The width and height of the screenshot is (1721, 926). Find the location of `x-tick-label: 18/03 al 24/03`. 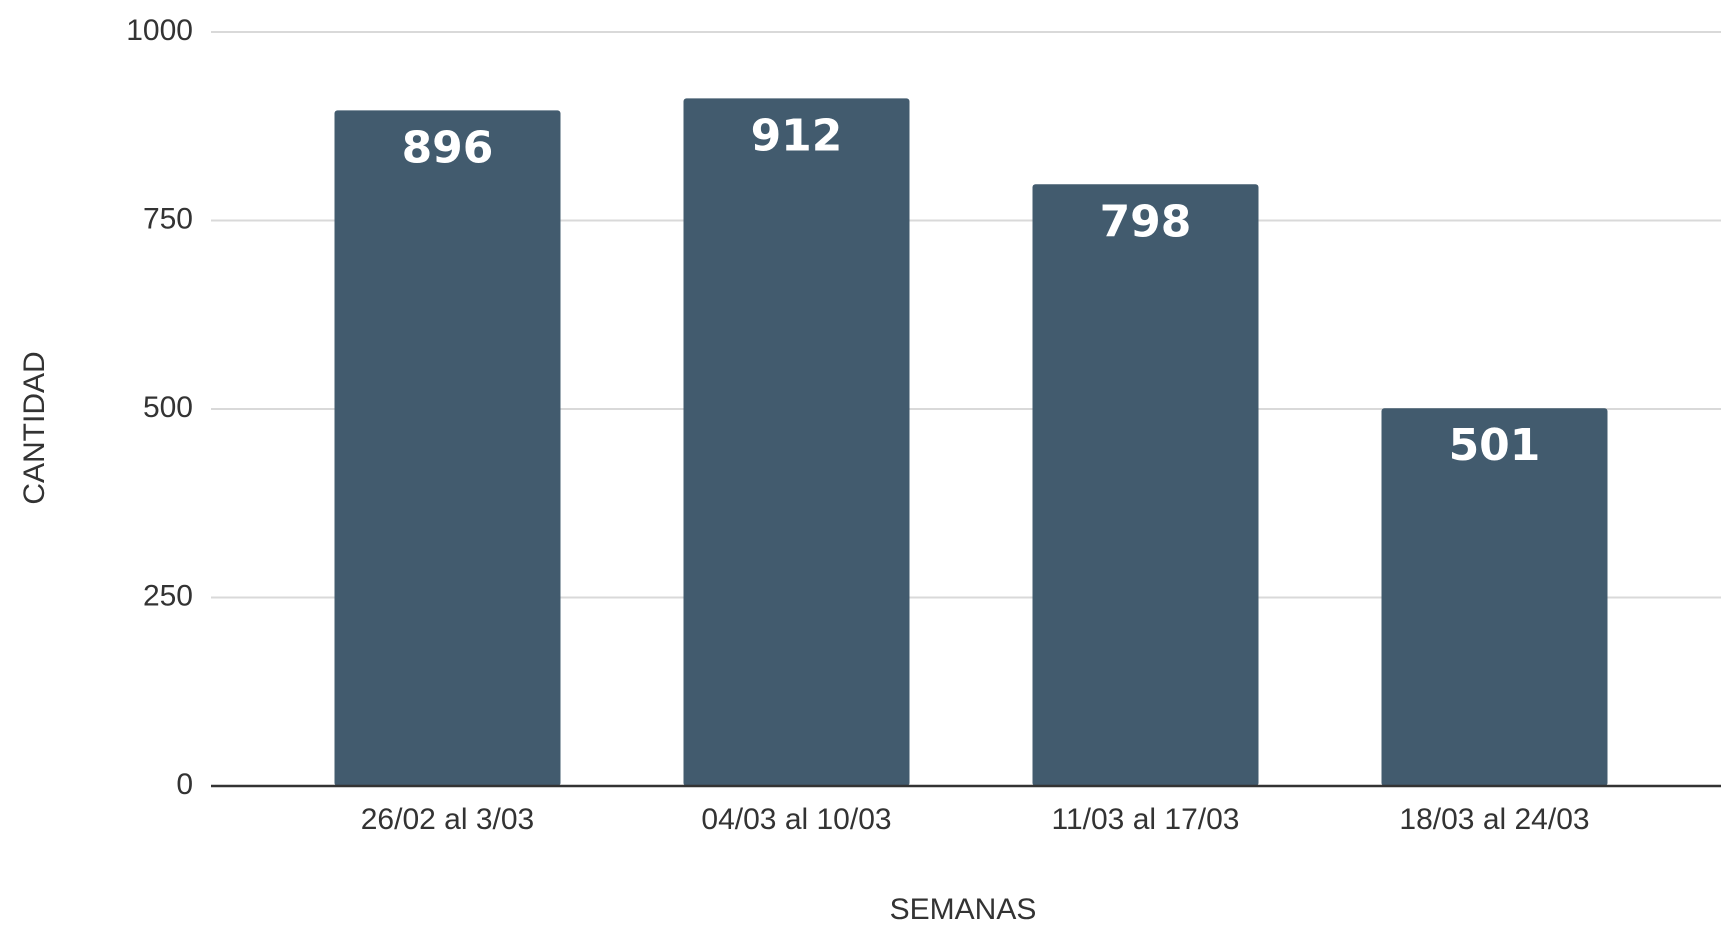

x-tick-label: 18/03 al 24/03 is located at coordinates (1494, 819).